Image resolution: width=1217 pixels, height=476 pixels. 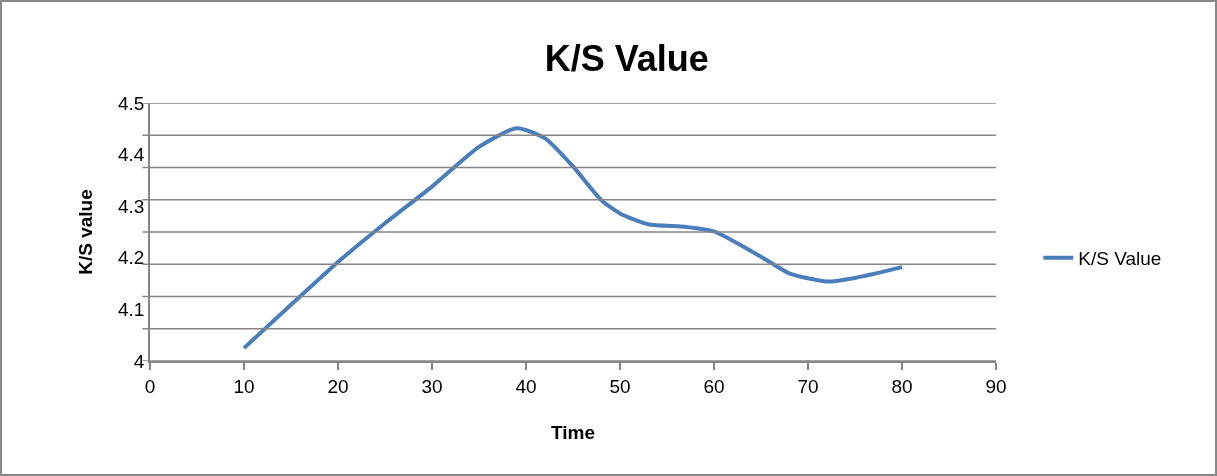 What do you see at coordinates (86, 232) in the screenshot?
I see `y-axis-title: K/S value` at bounding box center [86, 232].